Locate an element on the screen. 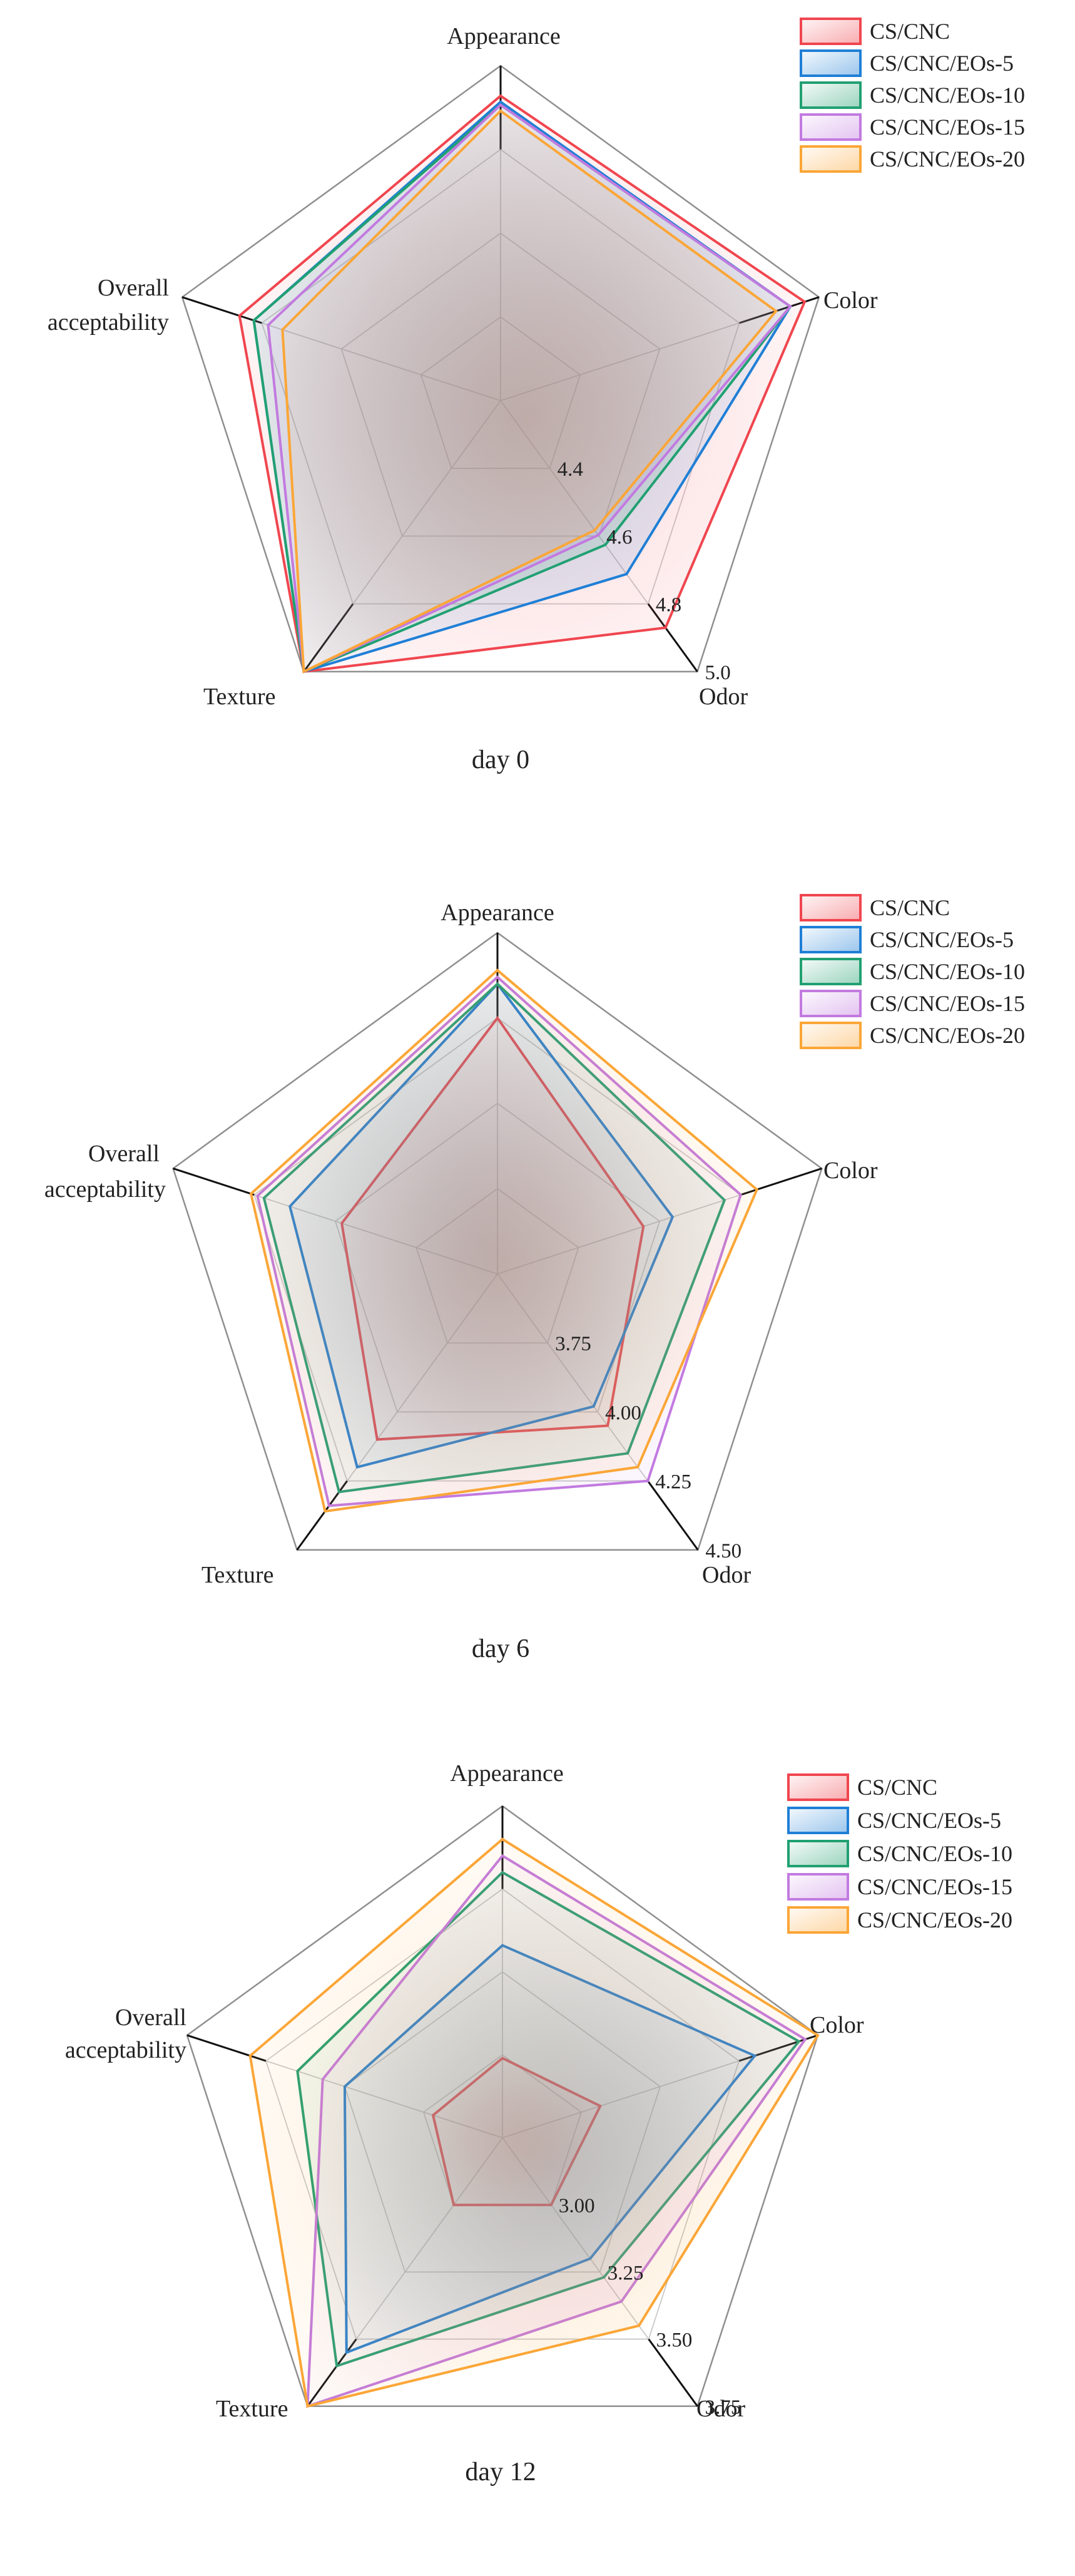 The image size is (1075, 2576). tick-label: 3.50 is located at coordinates (674, 2340).